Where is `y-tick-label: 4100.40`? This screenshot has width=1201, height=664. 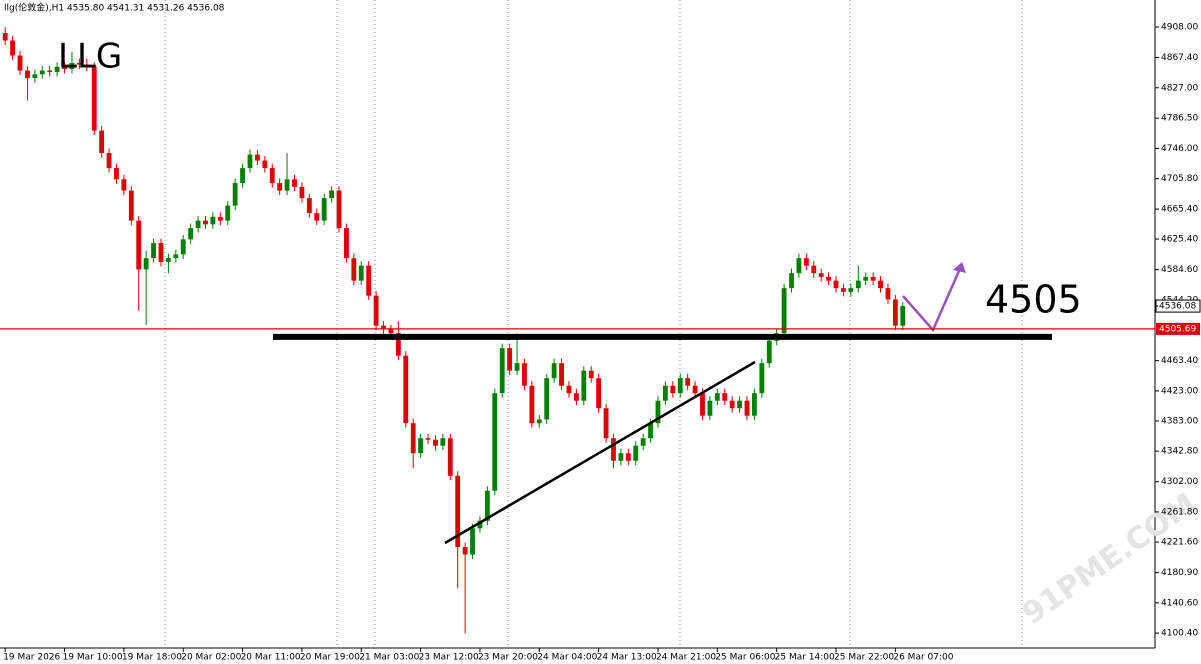
y-tick-label: 4100.40 is located at coordinates (1179, 634).